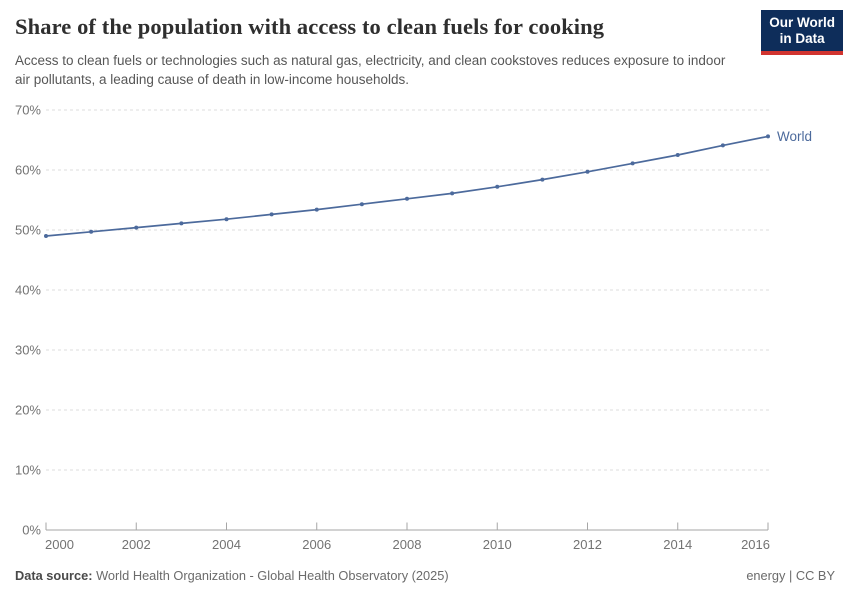 This screenshot has height=600, width=850. Describe the element at coordinates (59, 544) in the screenshot. I see `x-tick-label: 2000` at that location.